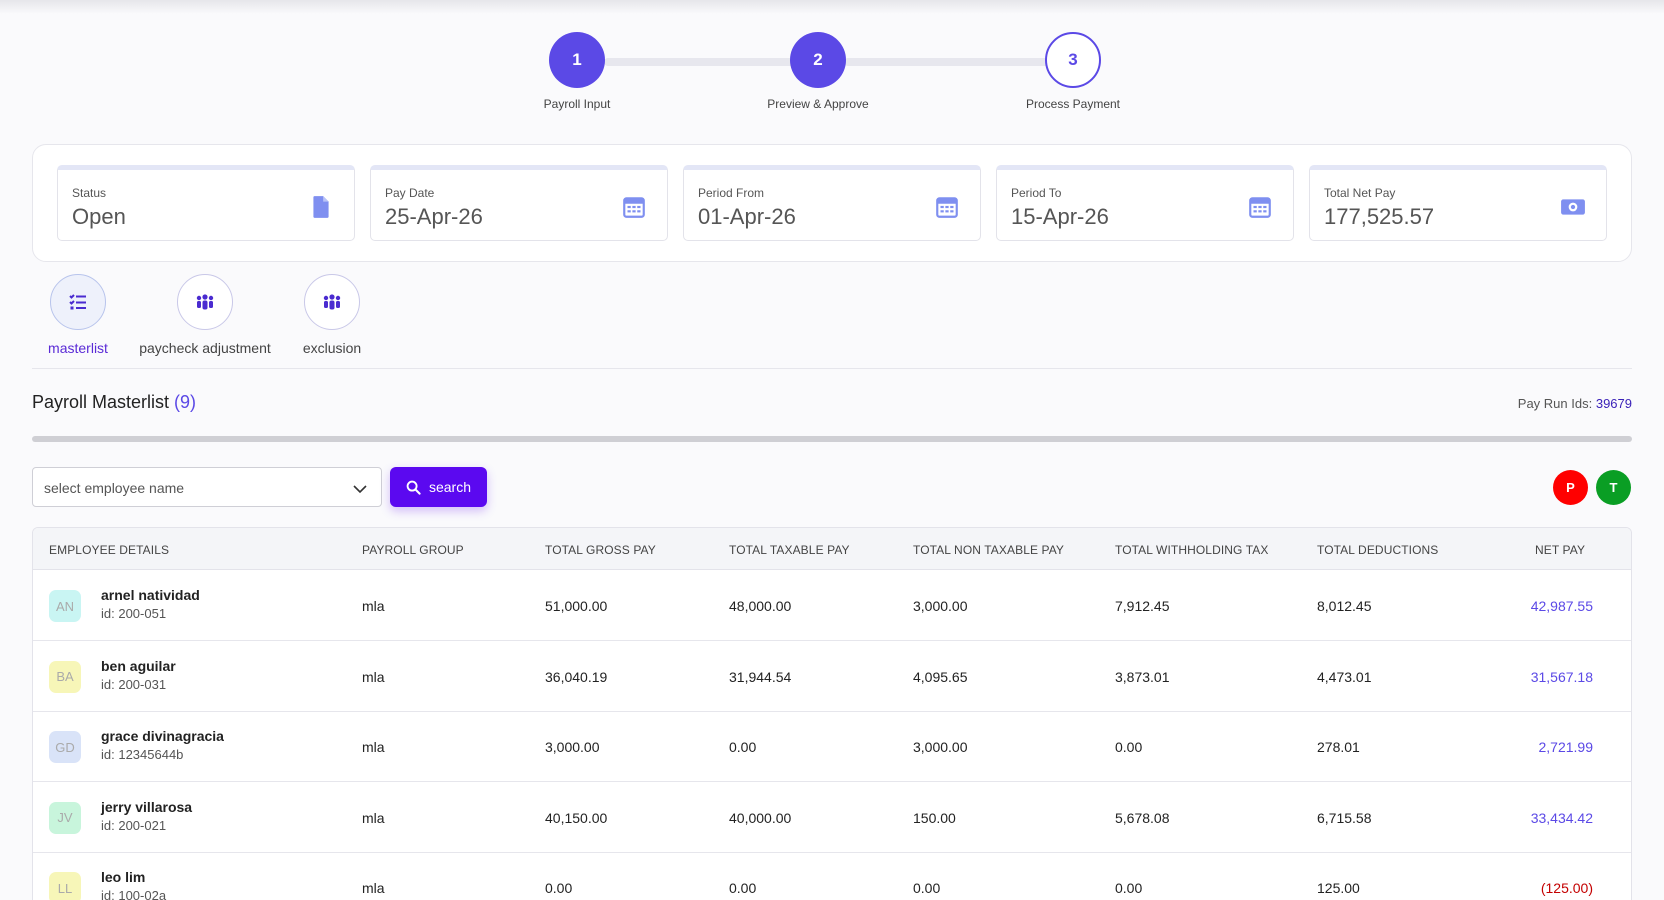  What do you see at coordinates (1338, 888) in the screenshot?
I see `deductions-cell: 125.00` at bounding box center [1338, 888].